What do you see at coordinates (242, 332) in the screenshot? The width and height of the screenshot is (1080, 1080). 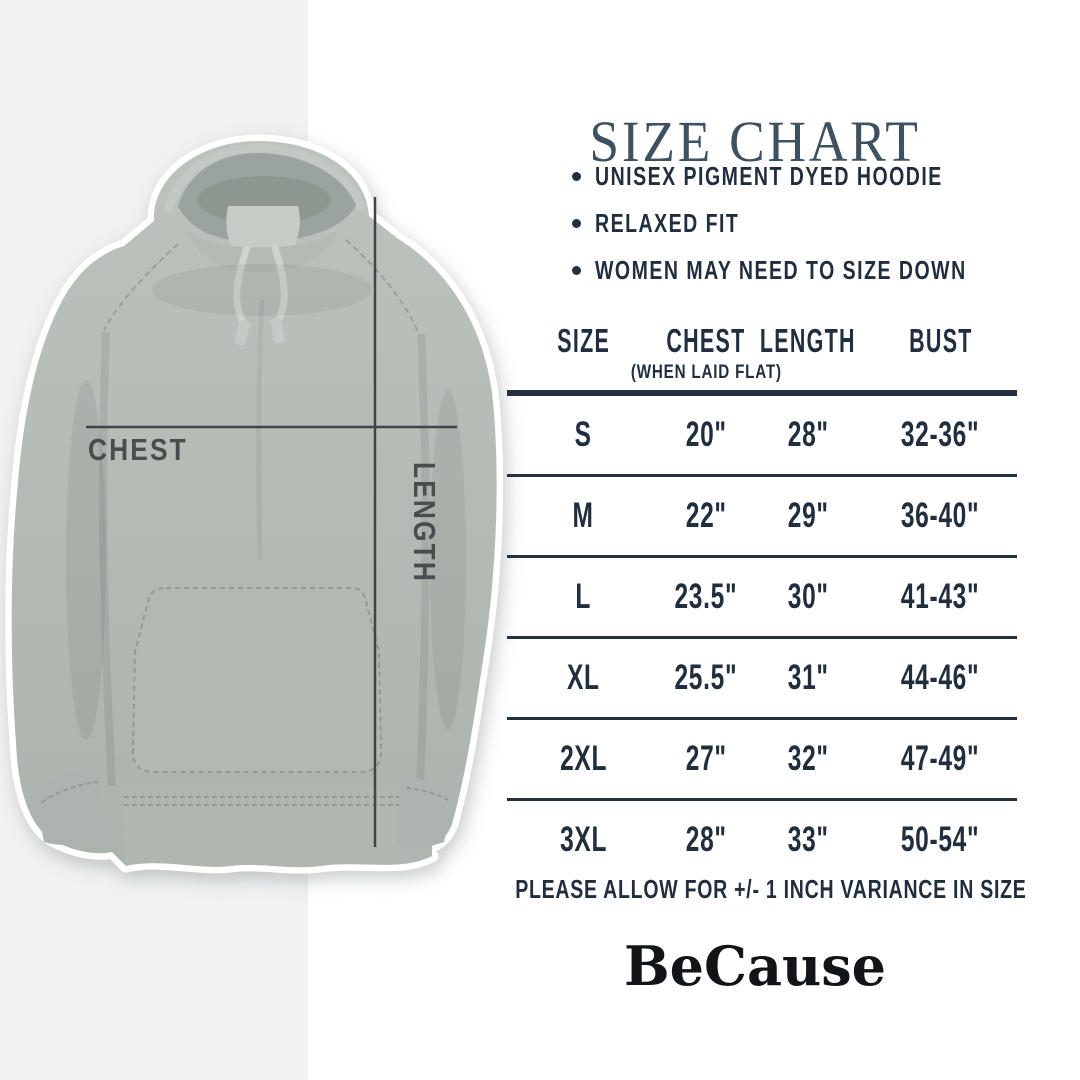 I see `drawstring-aglet-left` at bounding box center [242, 332].